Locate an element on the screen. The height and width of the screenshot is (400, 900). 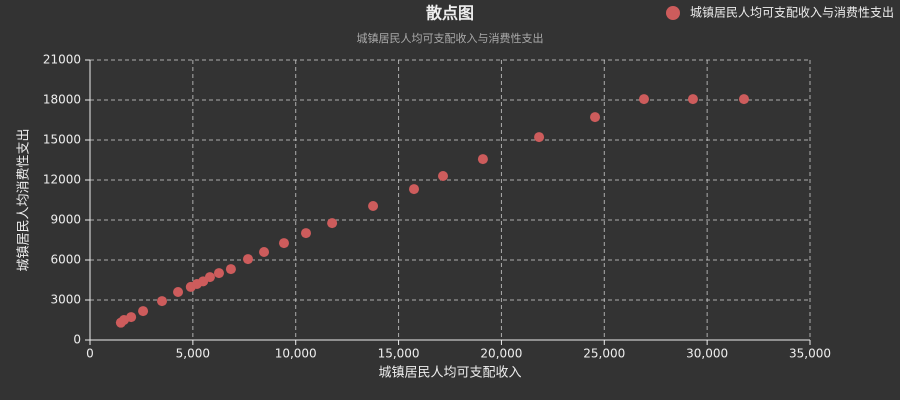
chart-subtitle: 城镇居民人均可支配收入与消费性支出 is located at coordinates (450, 38).